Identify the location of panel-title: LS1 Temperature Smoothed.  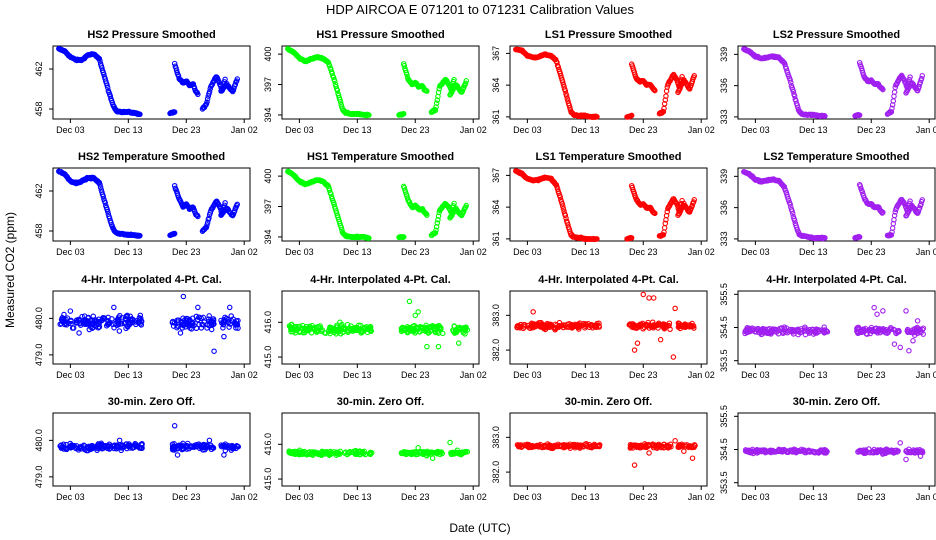
(609, 157).